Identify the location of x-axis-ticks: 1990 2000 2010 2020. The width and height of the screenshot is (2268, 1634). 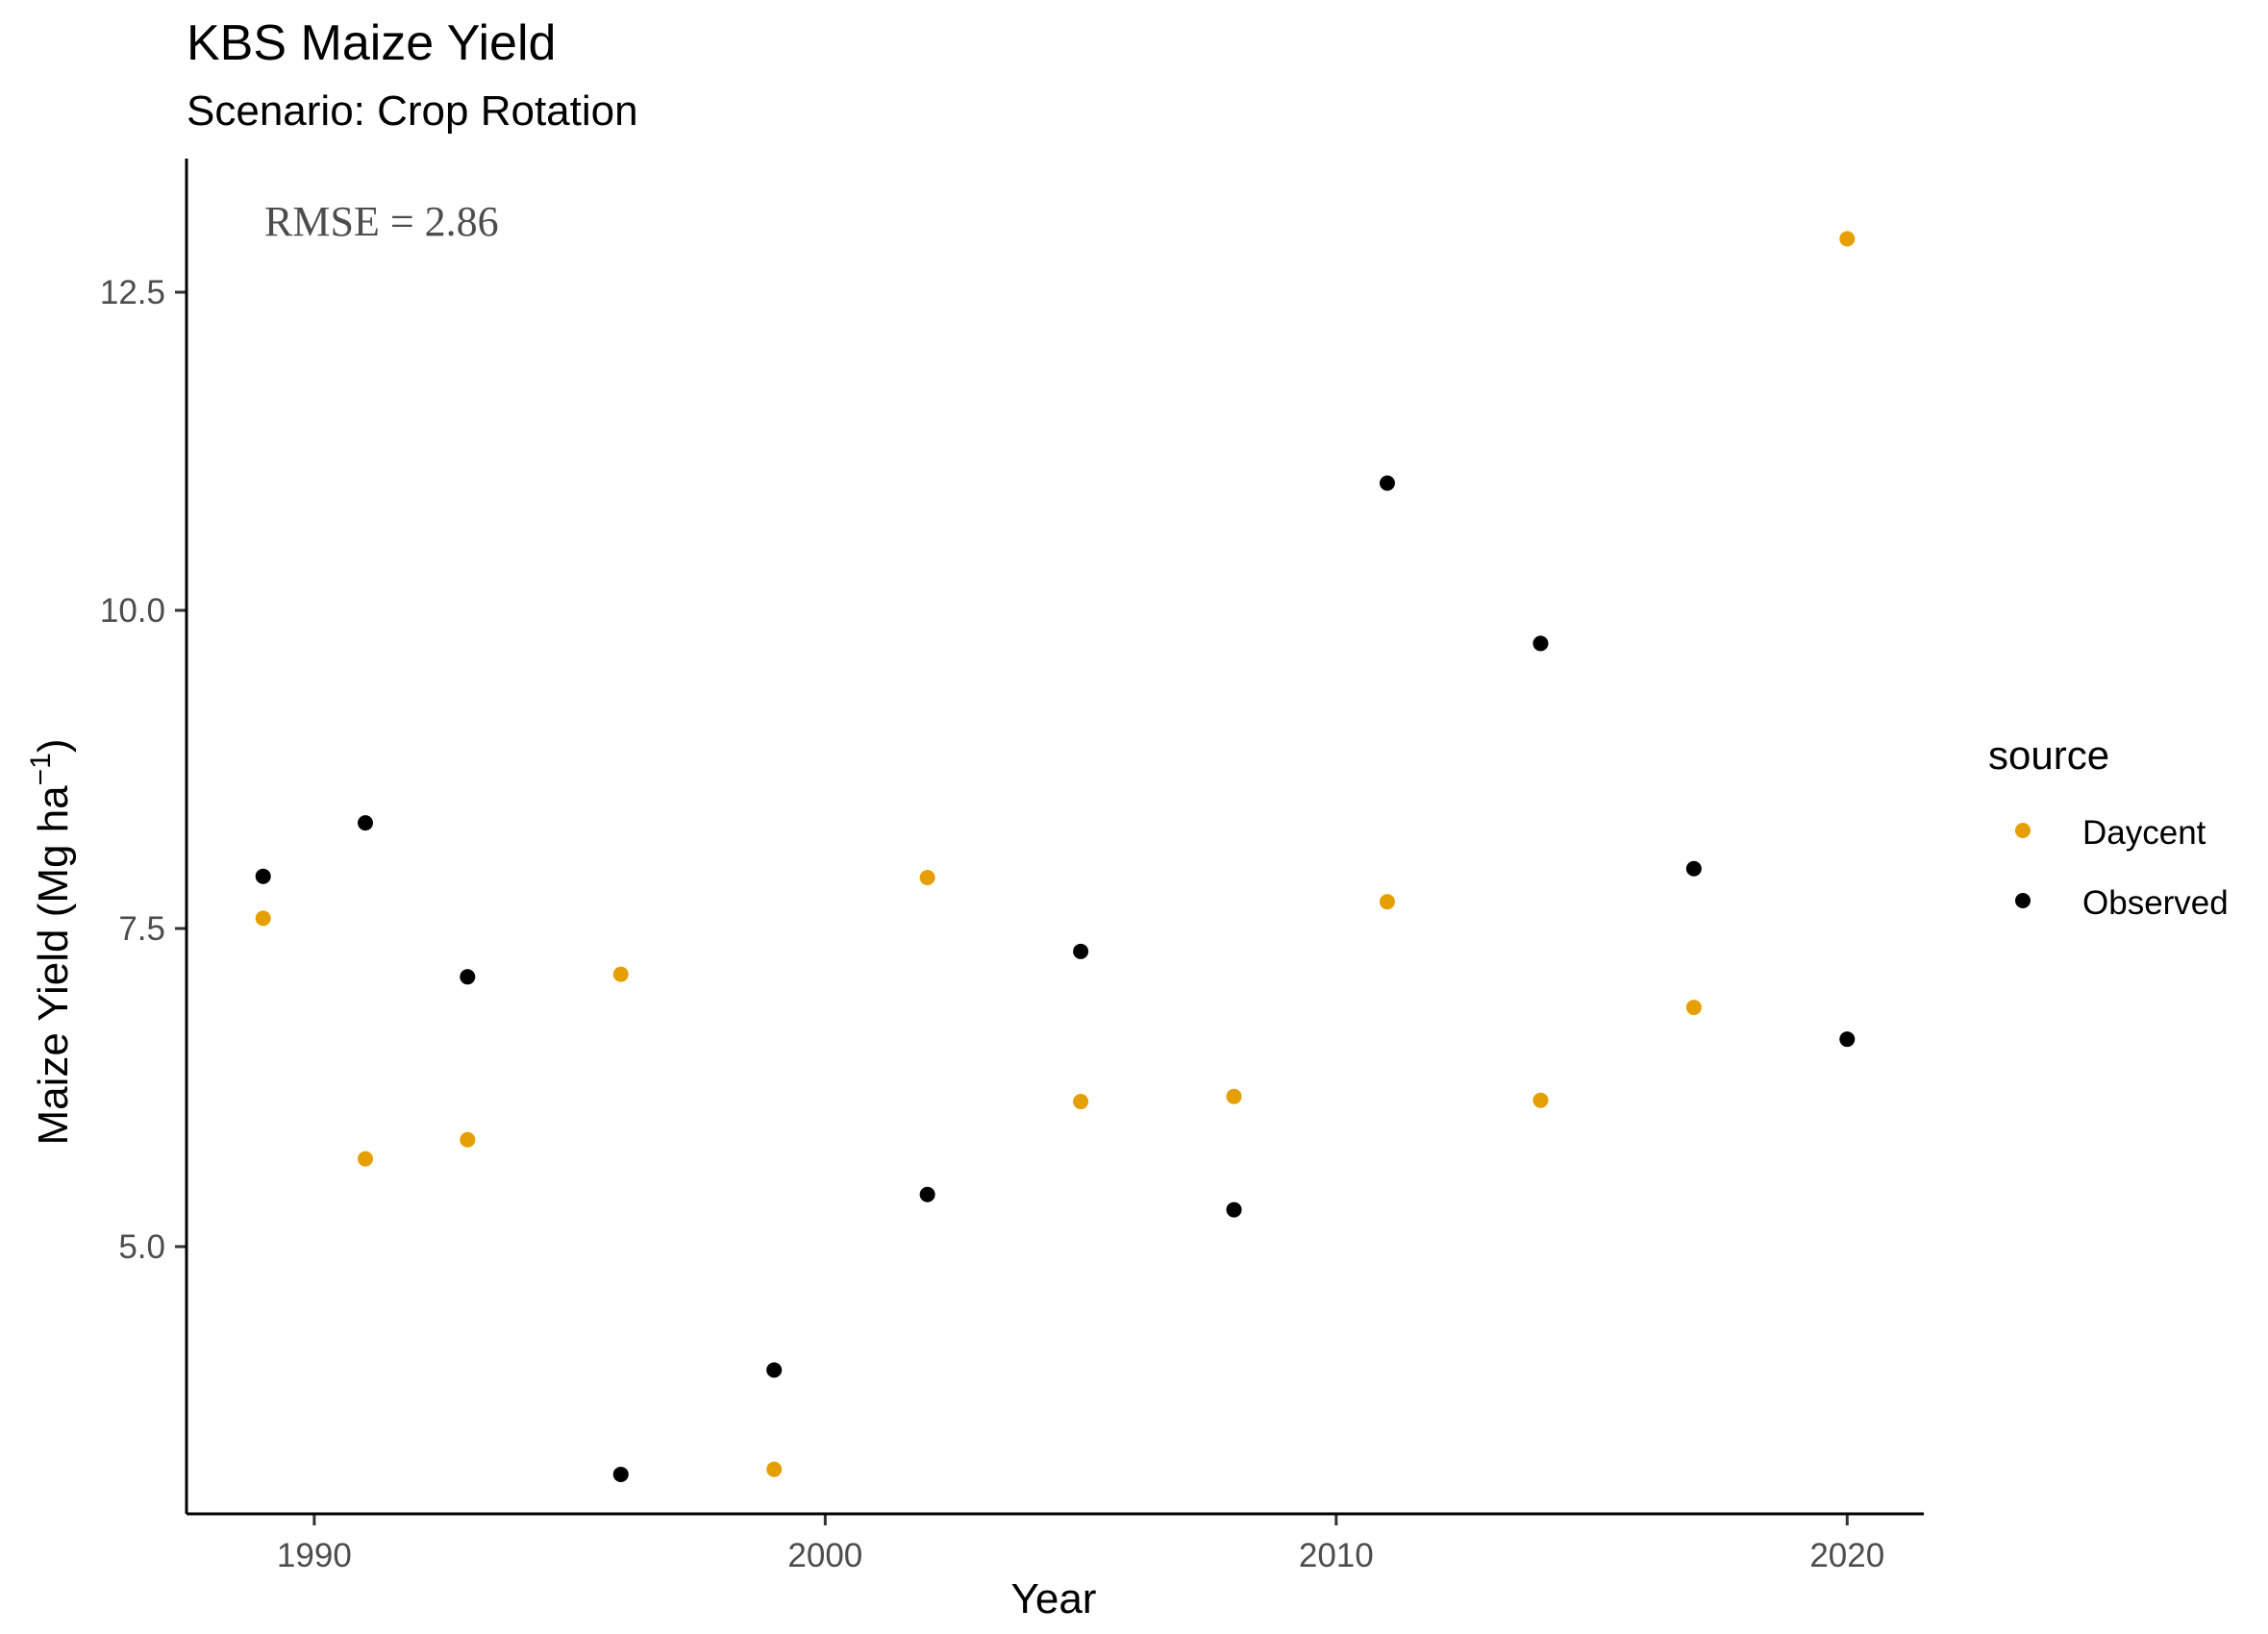
(1080, 1544).